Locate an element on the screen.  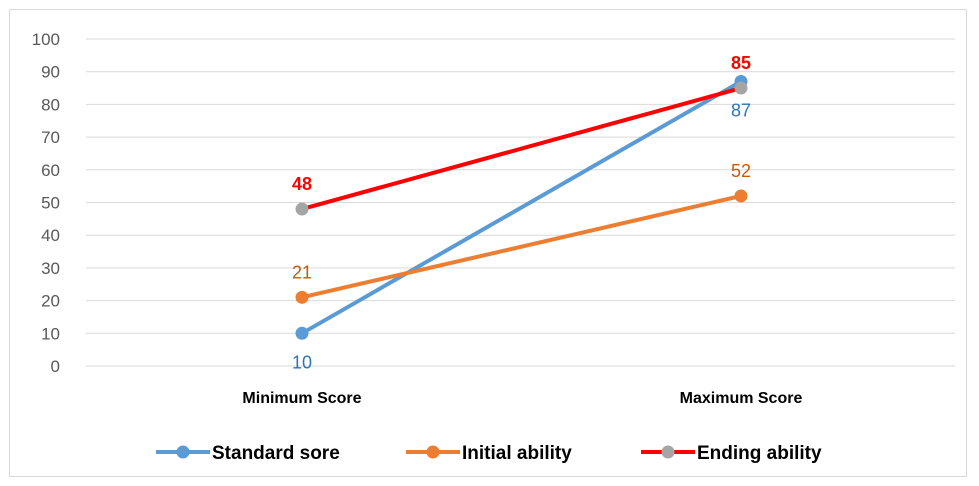
x-axis: Minimum Score Maximum Score is located at coordinates (522, 398).